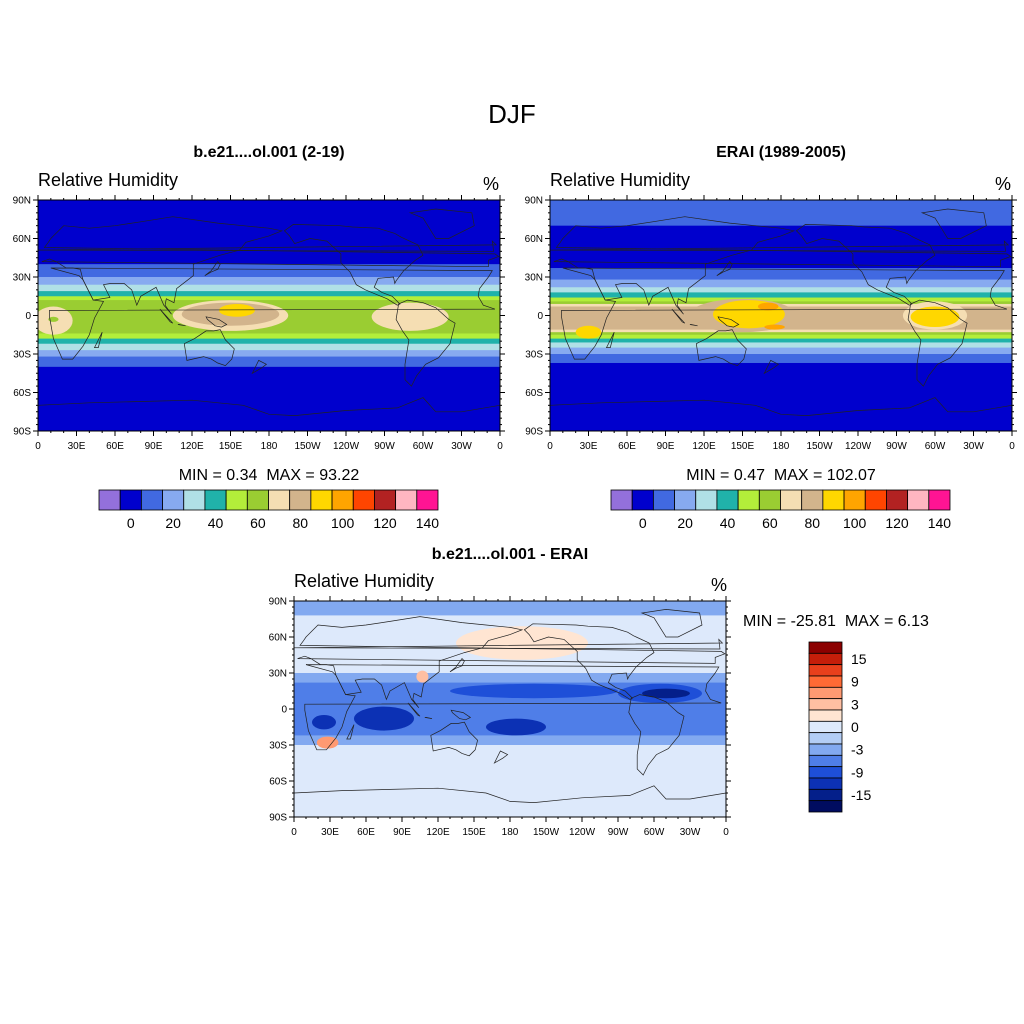  I want to click on colorbar-obs: 0 20 40 60 80 100 120 140, so click(780, 510).